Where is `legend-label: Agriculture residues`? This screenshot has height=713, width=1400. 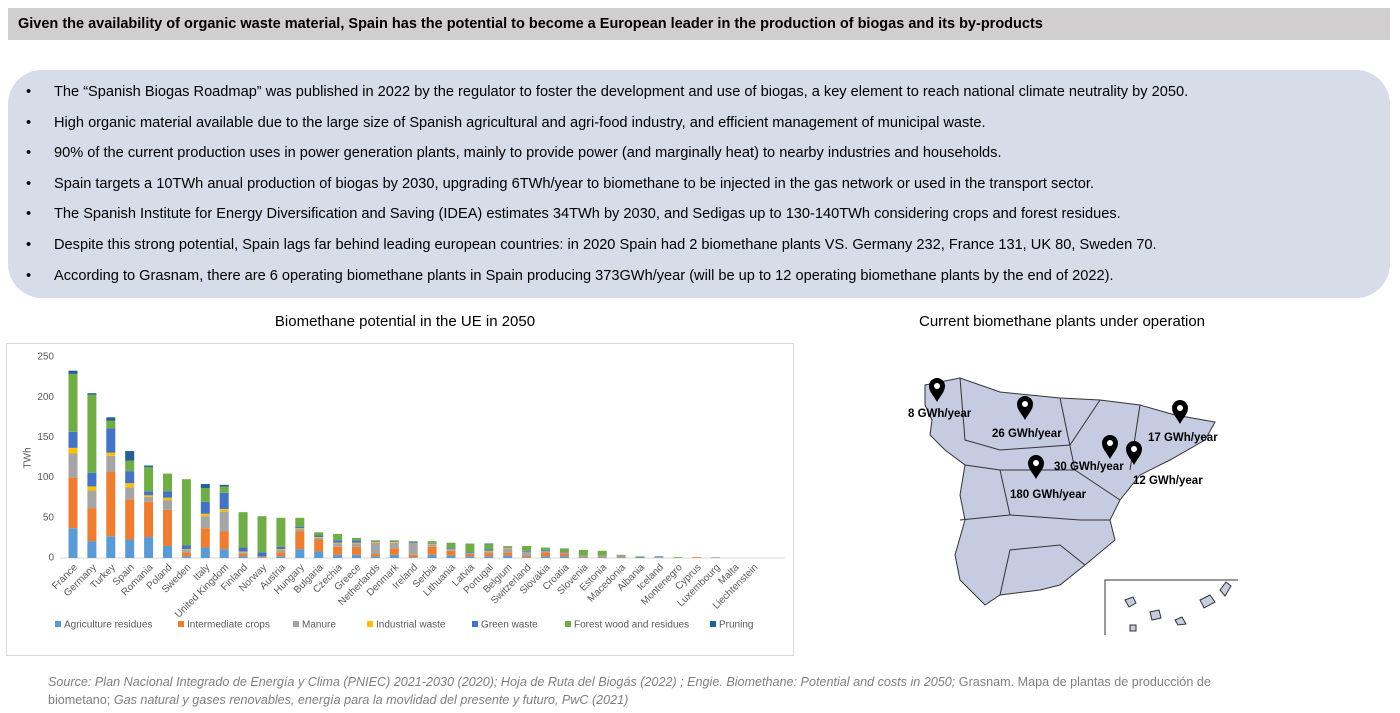 legend-label: Agriculture residues is located at coordinates (108, 625).